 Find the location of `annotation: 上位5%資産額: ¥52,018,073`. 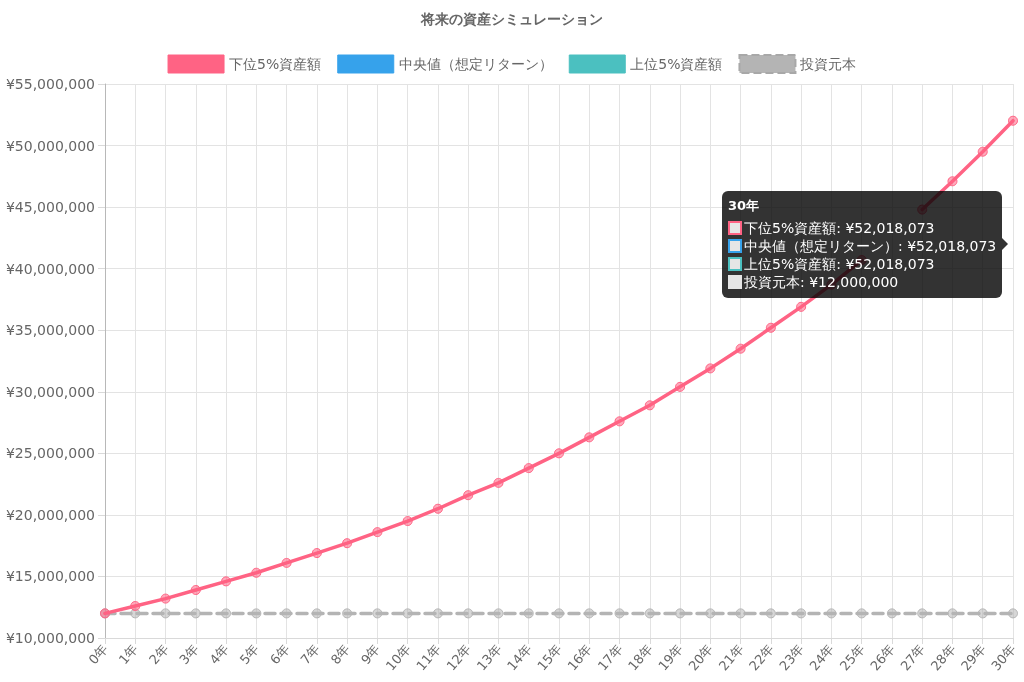

annotation: 上位5%資産額: ¥52,018,073 is located at coordinates (839, 264).